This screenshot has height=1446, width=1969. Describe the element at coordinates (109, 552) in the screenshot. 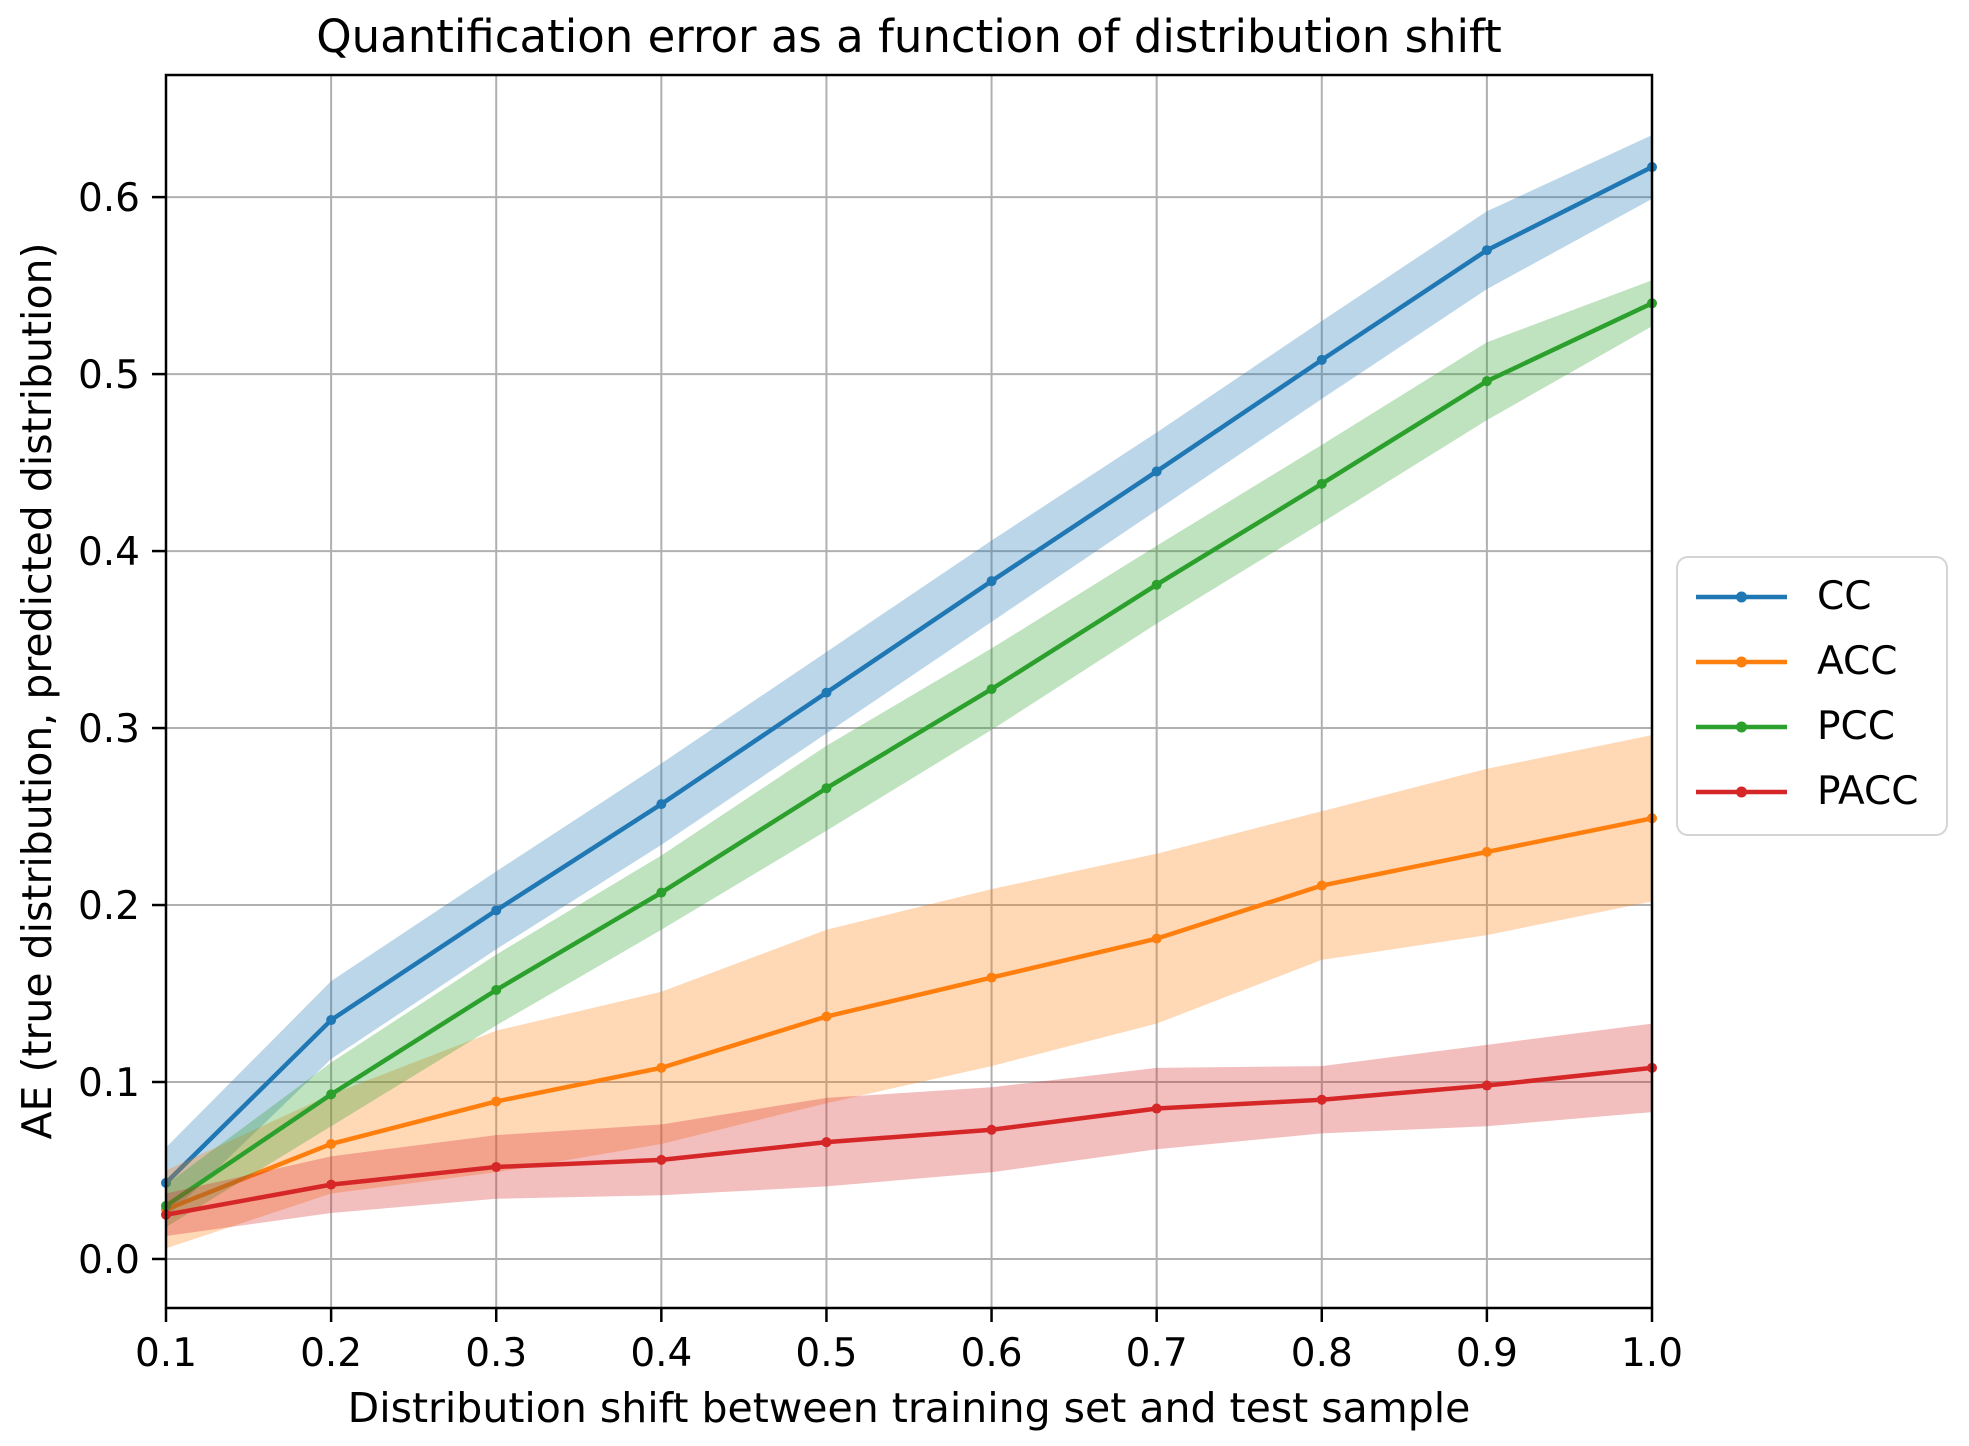

I see `y-tick-label: 0.4` at that location.